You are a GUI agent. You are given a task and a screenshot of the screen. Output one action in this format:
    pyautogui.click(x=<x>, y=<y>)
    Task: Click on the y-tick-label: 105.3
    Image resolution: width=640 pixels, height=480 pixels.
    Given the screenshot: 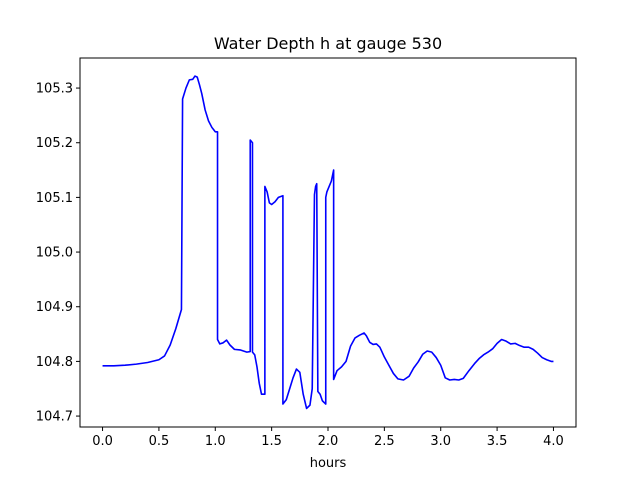 What is the action you would take?
    pyautogui.click(x=54, y=89)
    